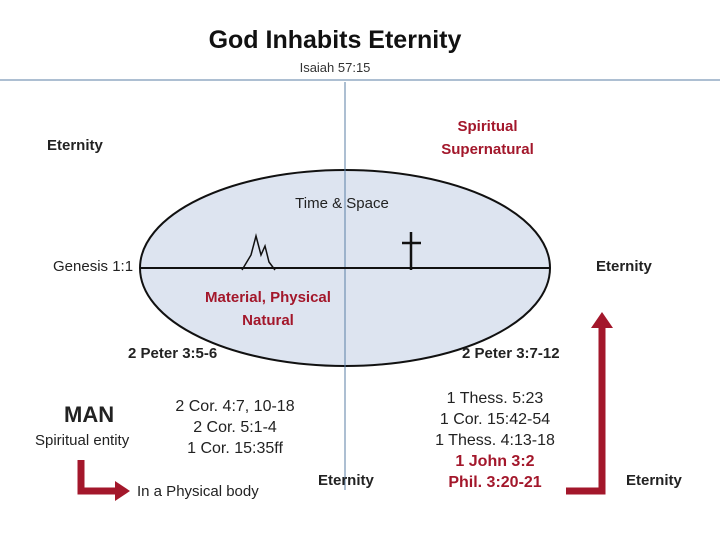 This screenshot has height=540, width=720. What do you see at coordinates (93, 266) in the screenshot?
I see `genesis-label: Genesis 1:1` at bounding box center [93, 266].